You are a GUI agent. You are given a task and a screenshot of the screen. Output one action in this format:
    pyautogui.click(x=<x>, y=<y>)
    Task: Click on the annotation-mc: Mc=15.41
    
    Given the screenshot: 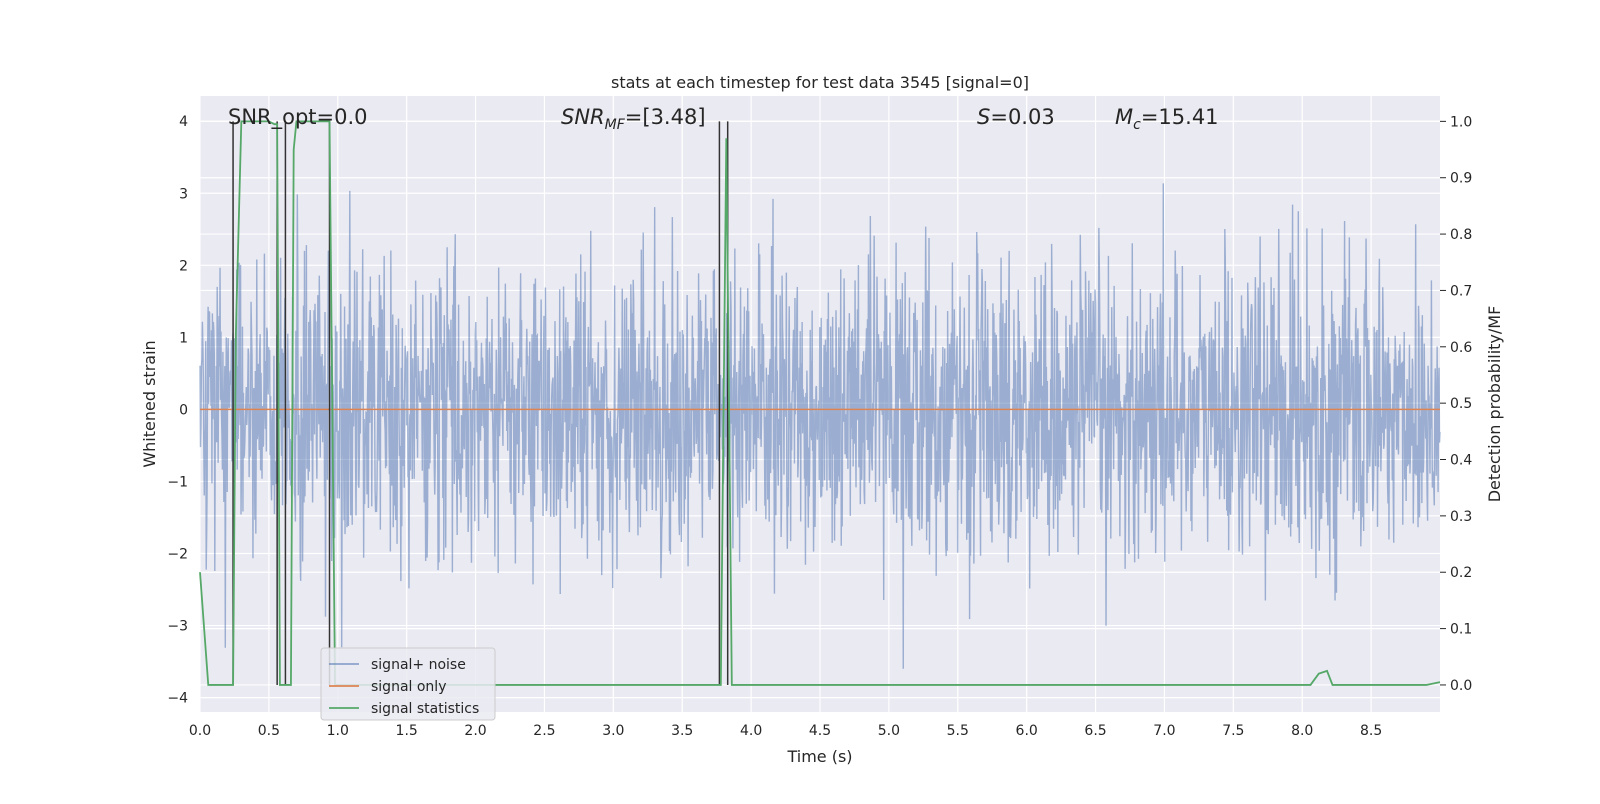 What is the action you would take?
    pyautogui.click(x=1167, y=119)
    